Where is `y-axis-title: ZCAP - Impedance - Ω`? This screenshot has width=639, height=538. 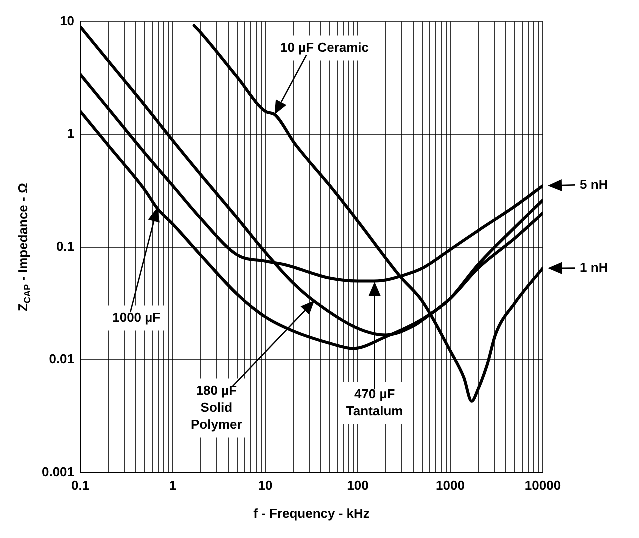
y-axis-title: ZCAP - Impedance - Ω is located at coordinates (24, 247).